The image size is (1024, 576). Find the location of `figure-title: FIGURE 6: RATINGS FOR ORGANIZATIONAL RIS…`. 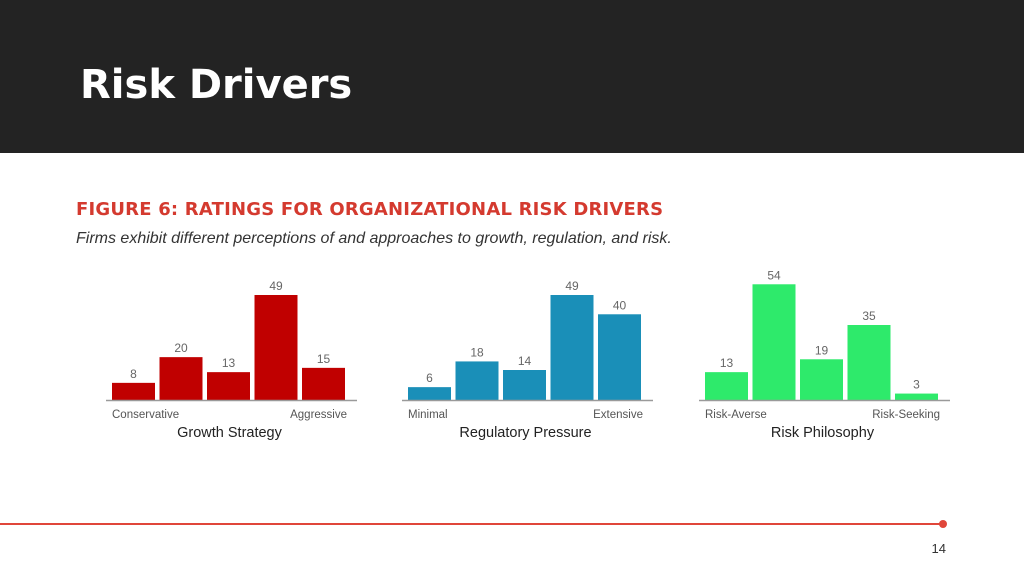

figure-title: FIGURE 6: RATINGS FOR ORGANIZATIONAL RIS… is located at coordinates (370, 209).